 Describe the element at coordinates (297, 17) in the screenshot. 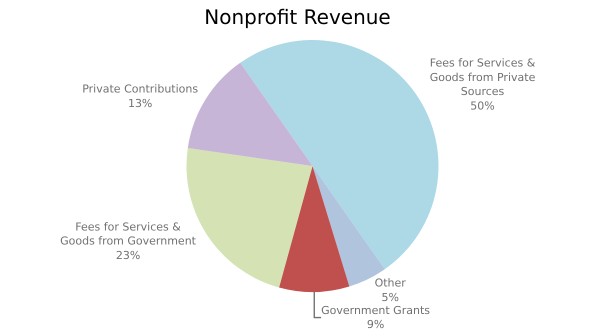

I see `chart-title: Nonprofit Revenue` at that location.